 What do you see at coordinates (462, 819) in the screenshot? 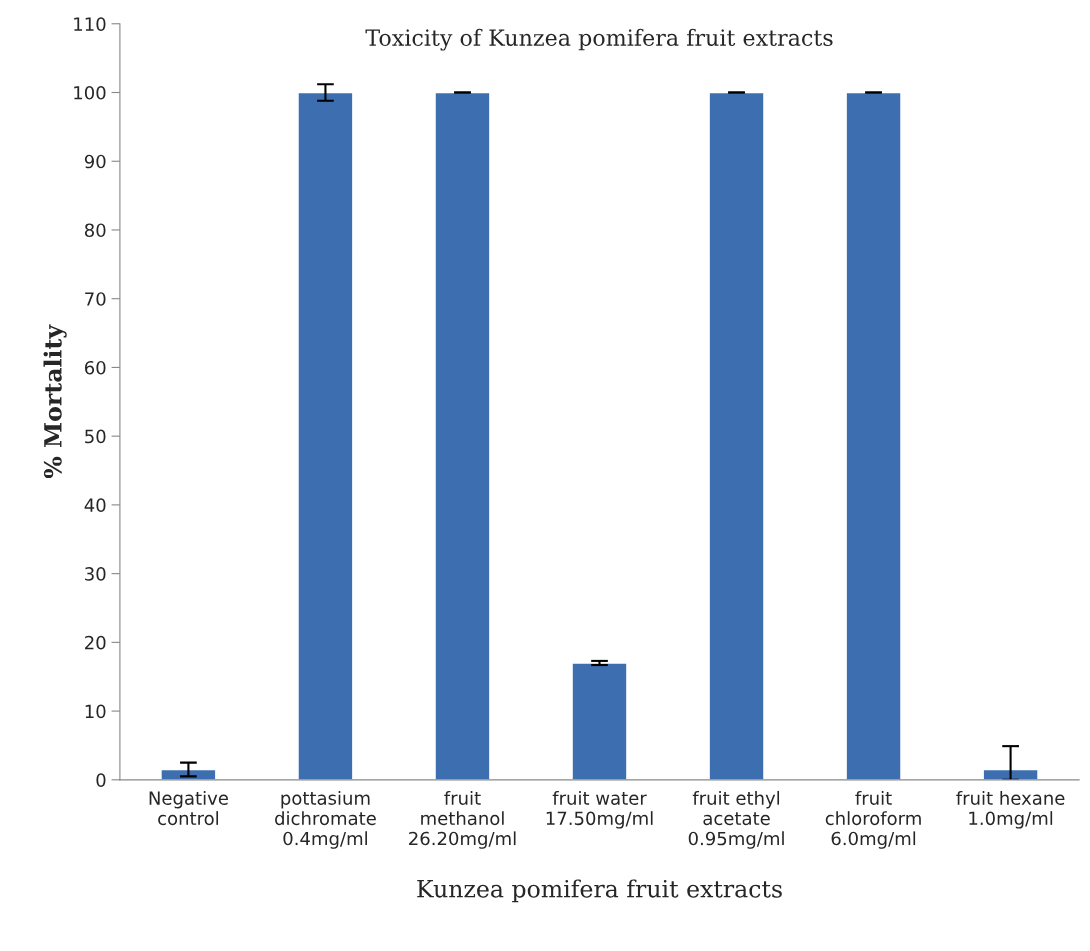
I see `x-tick-label: fruit methanol 26.20mg/ml` at bounding box center [462, 819].